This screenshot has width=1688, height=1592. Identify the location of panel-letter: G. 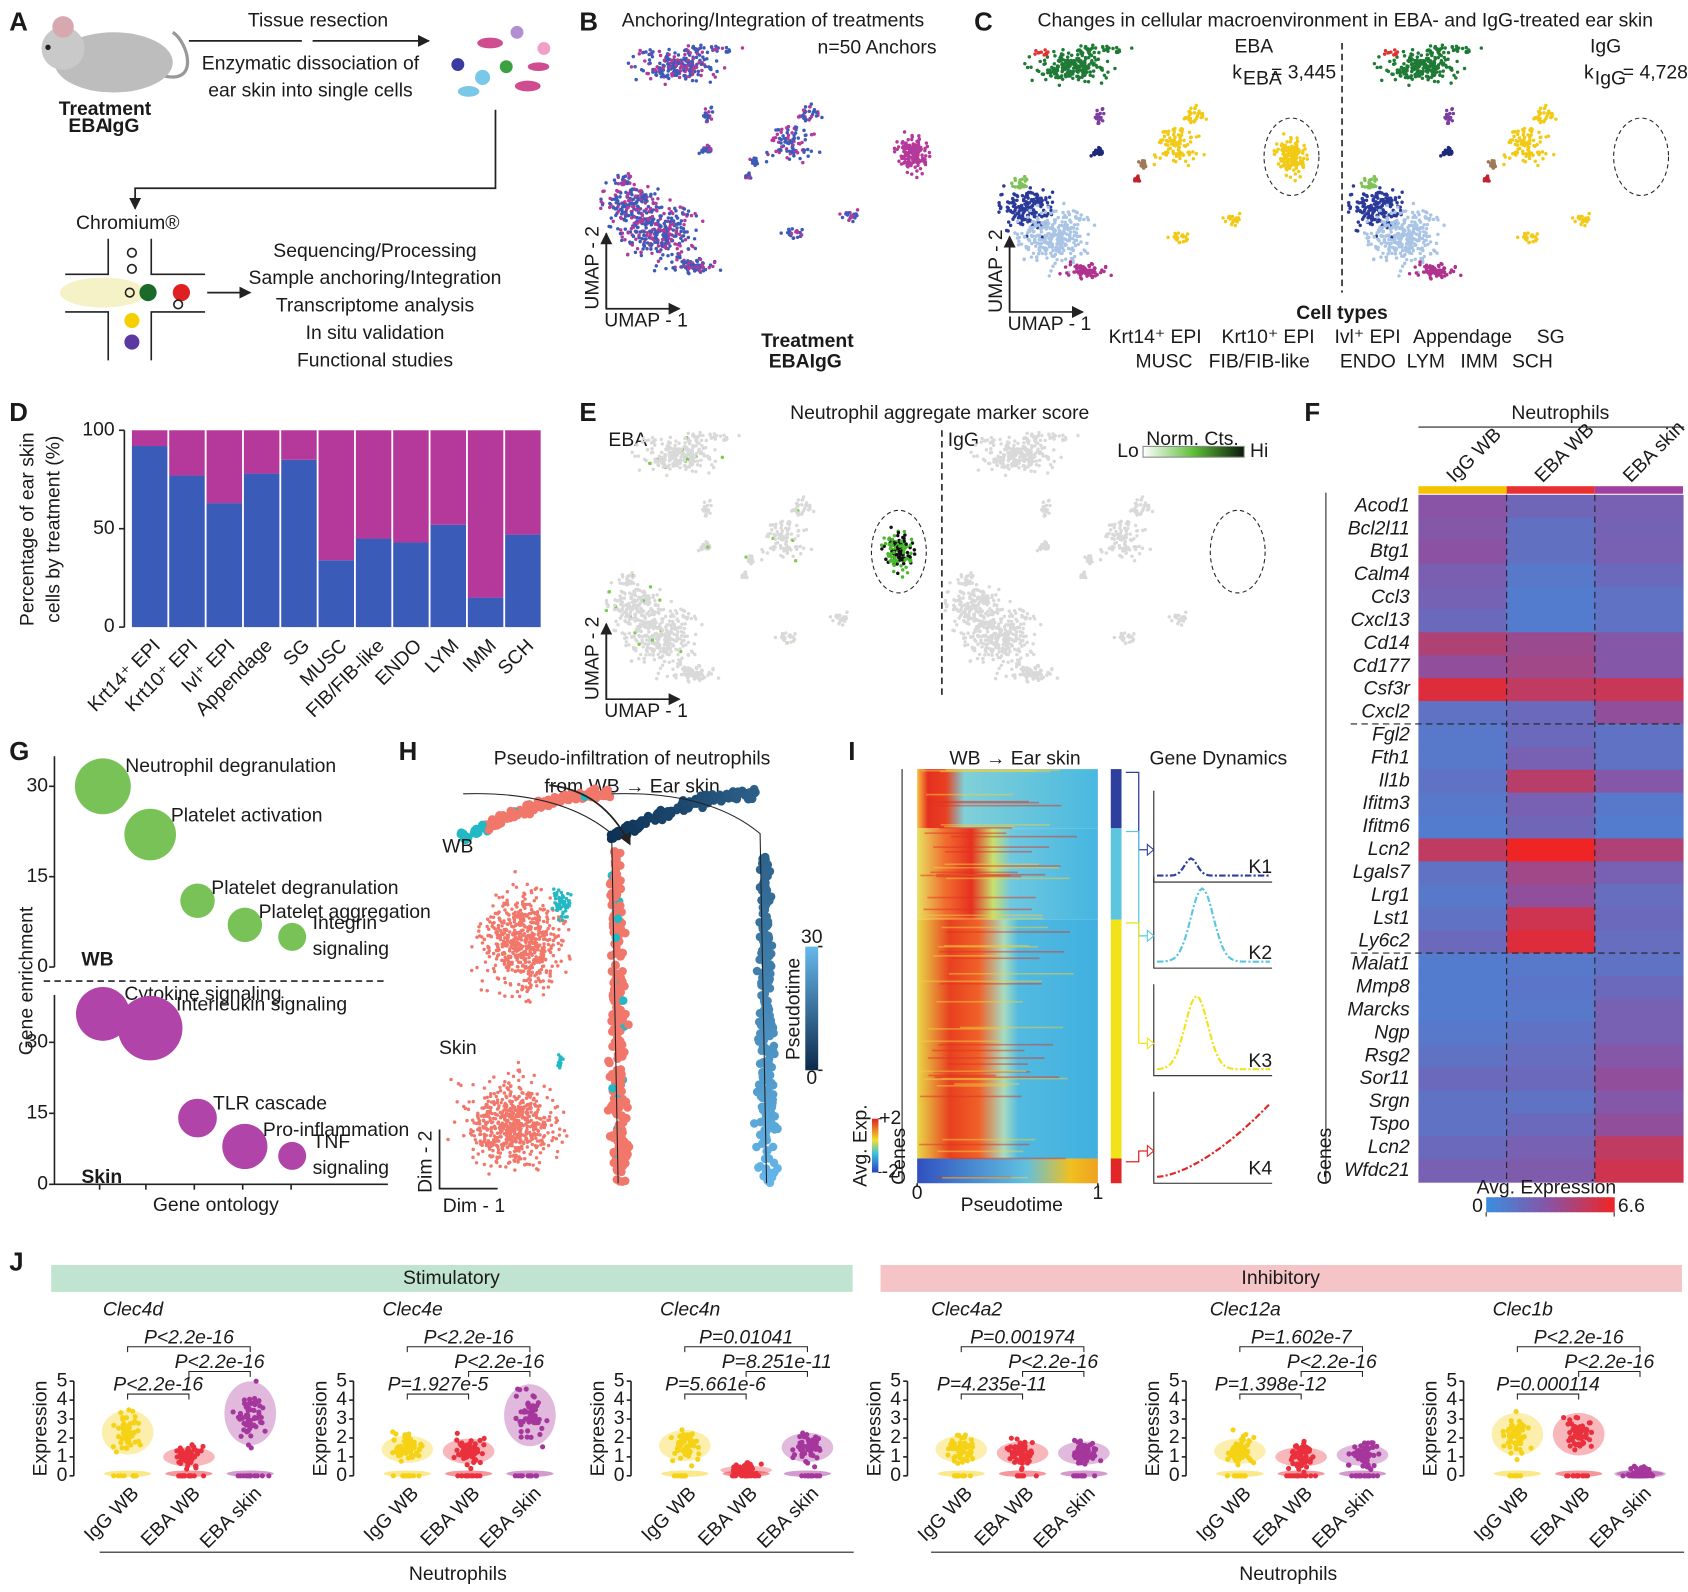
(19, 752).